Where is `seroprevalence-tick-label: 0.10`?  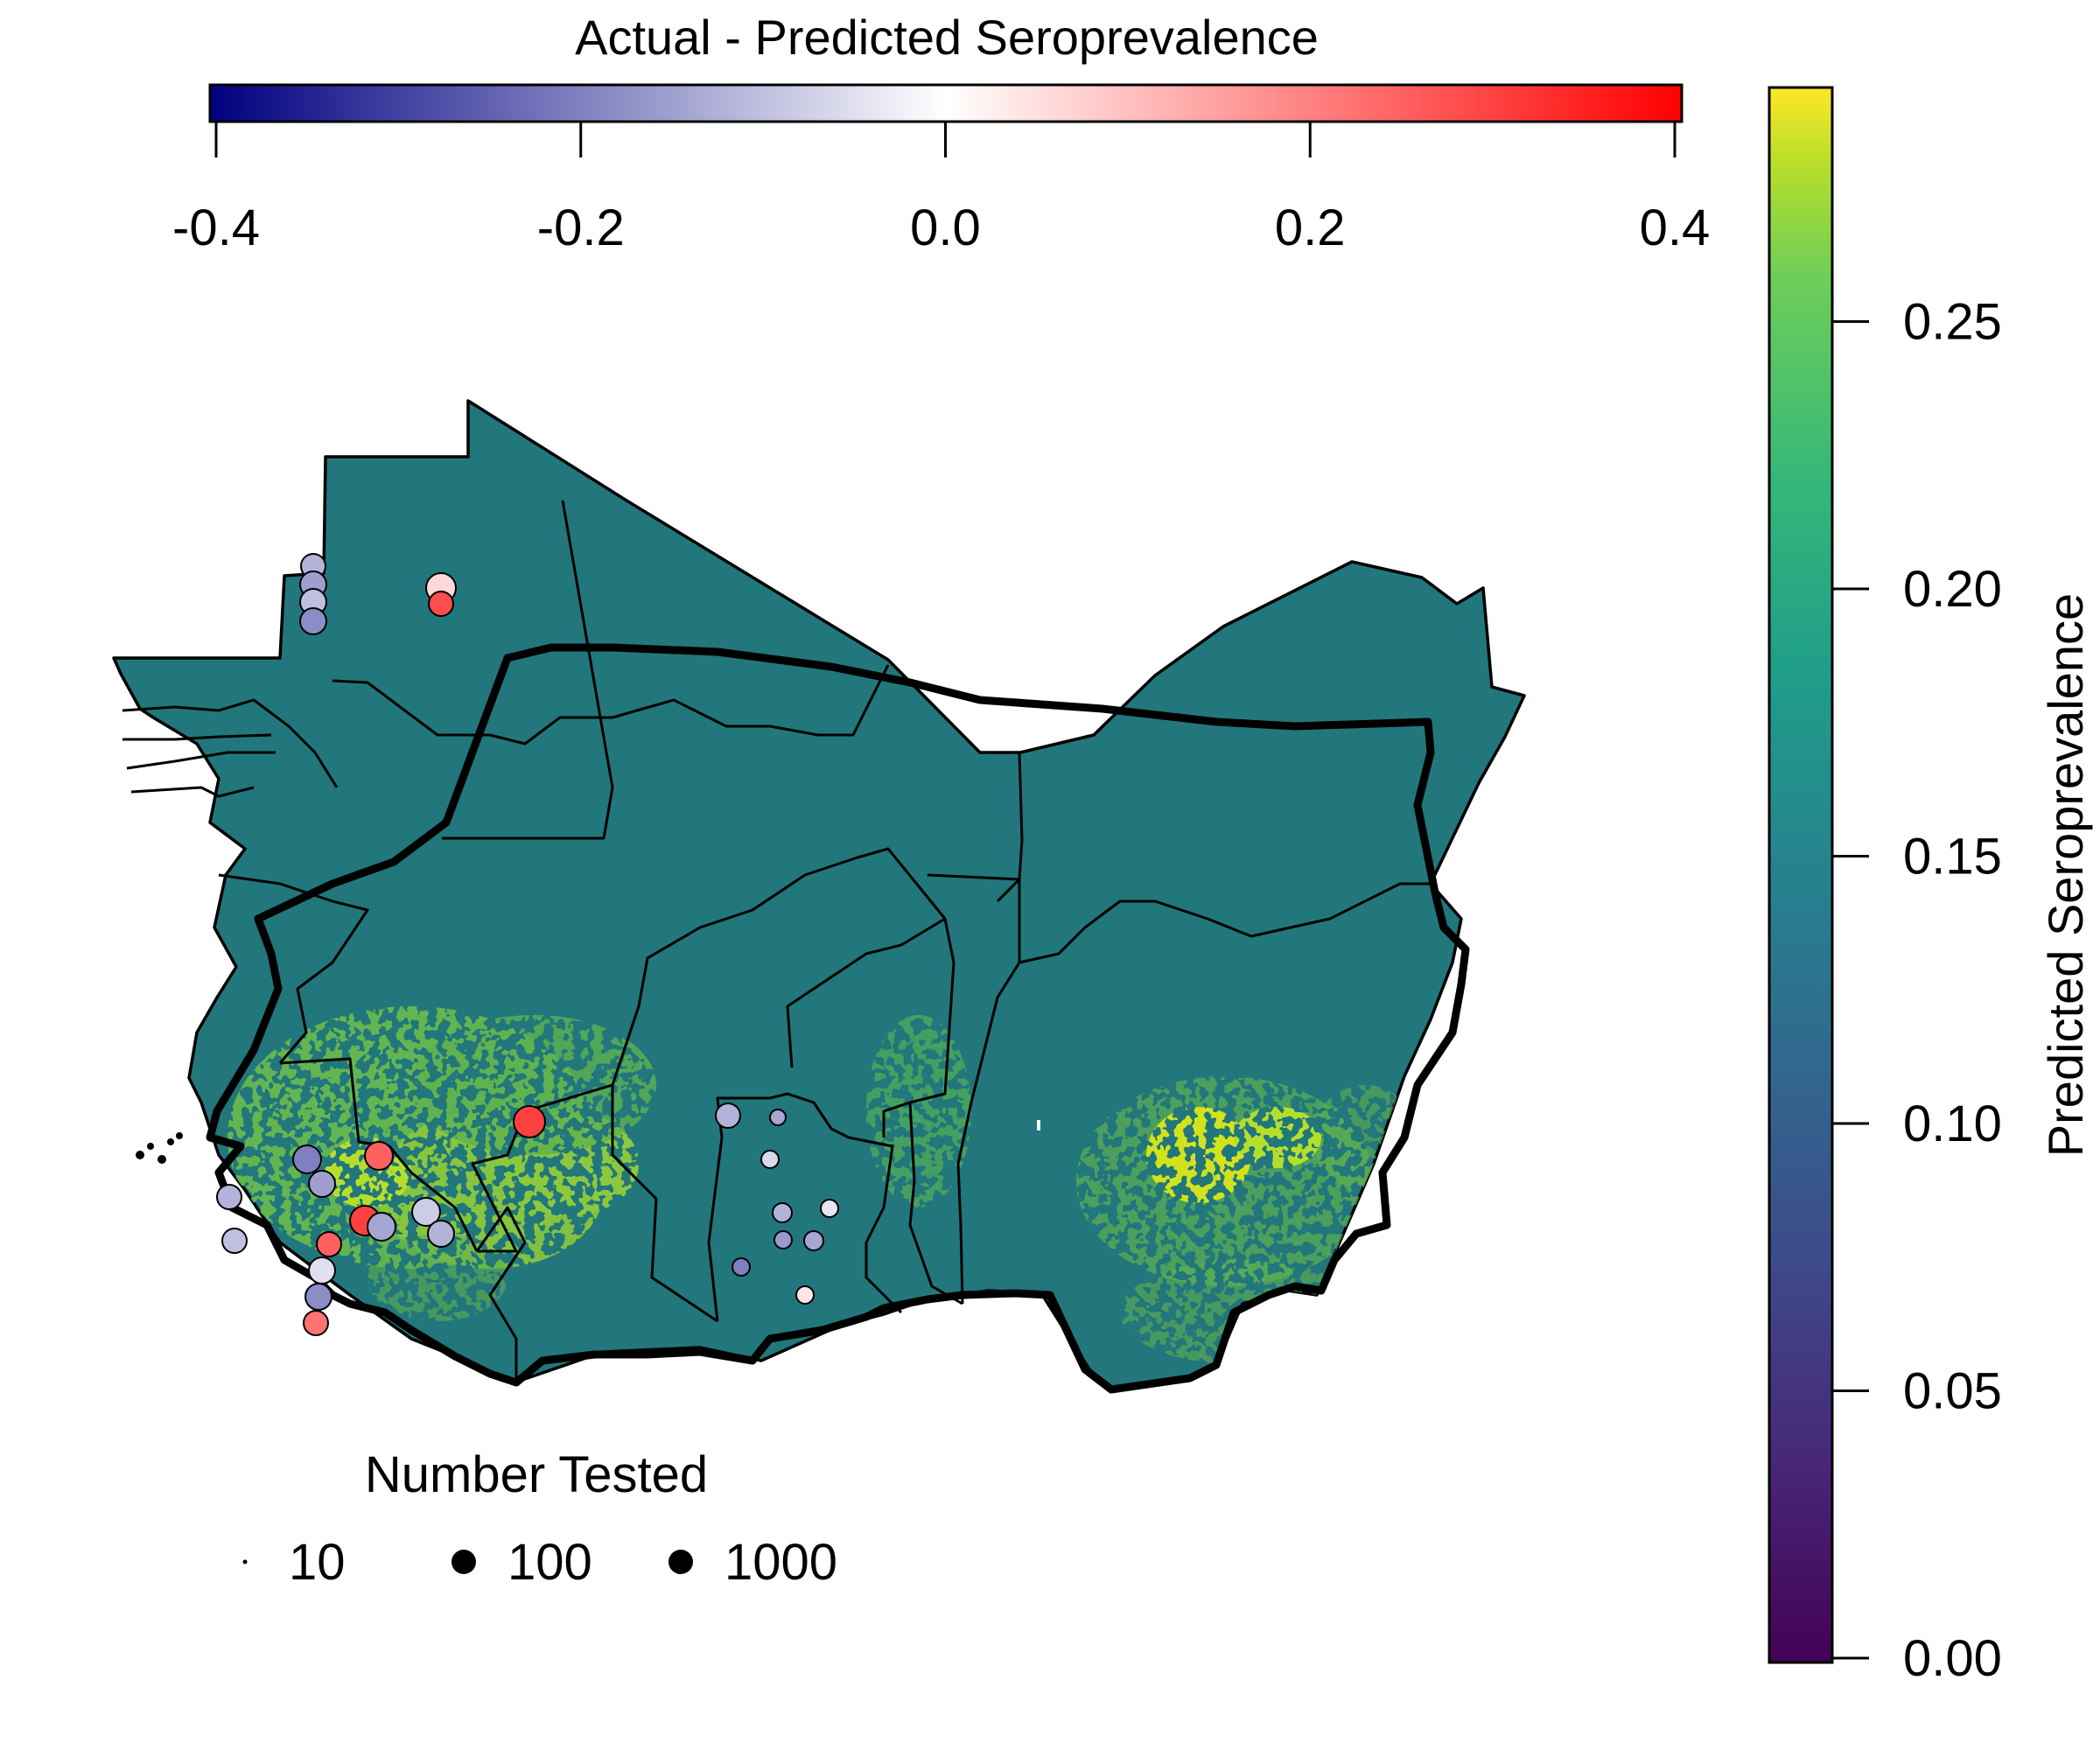 seroprevalence-tick-label: 0.10 is located at coordinates (1952, 1124).